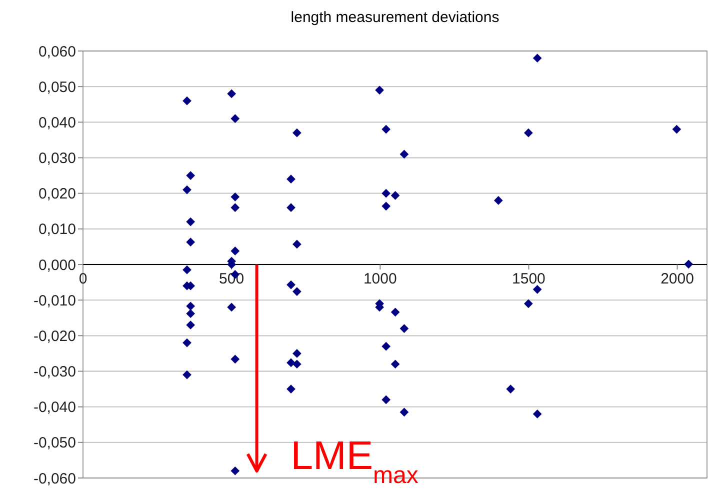 This screenshot has height=491, width=709. Describe the element at coordinates (57, 158) in the screenshot. I see `y-tick-label: 0,030` at that location.